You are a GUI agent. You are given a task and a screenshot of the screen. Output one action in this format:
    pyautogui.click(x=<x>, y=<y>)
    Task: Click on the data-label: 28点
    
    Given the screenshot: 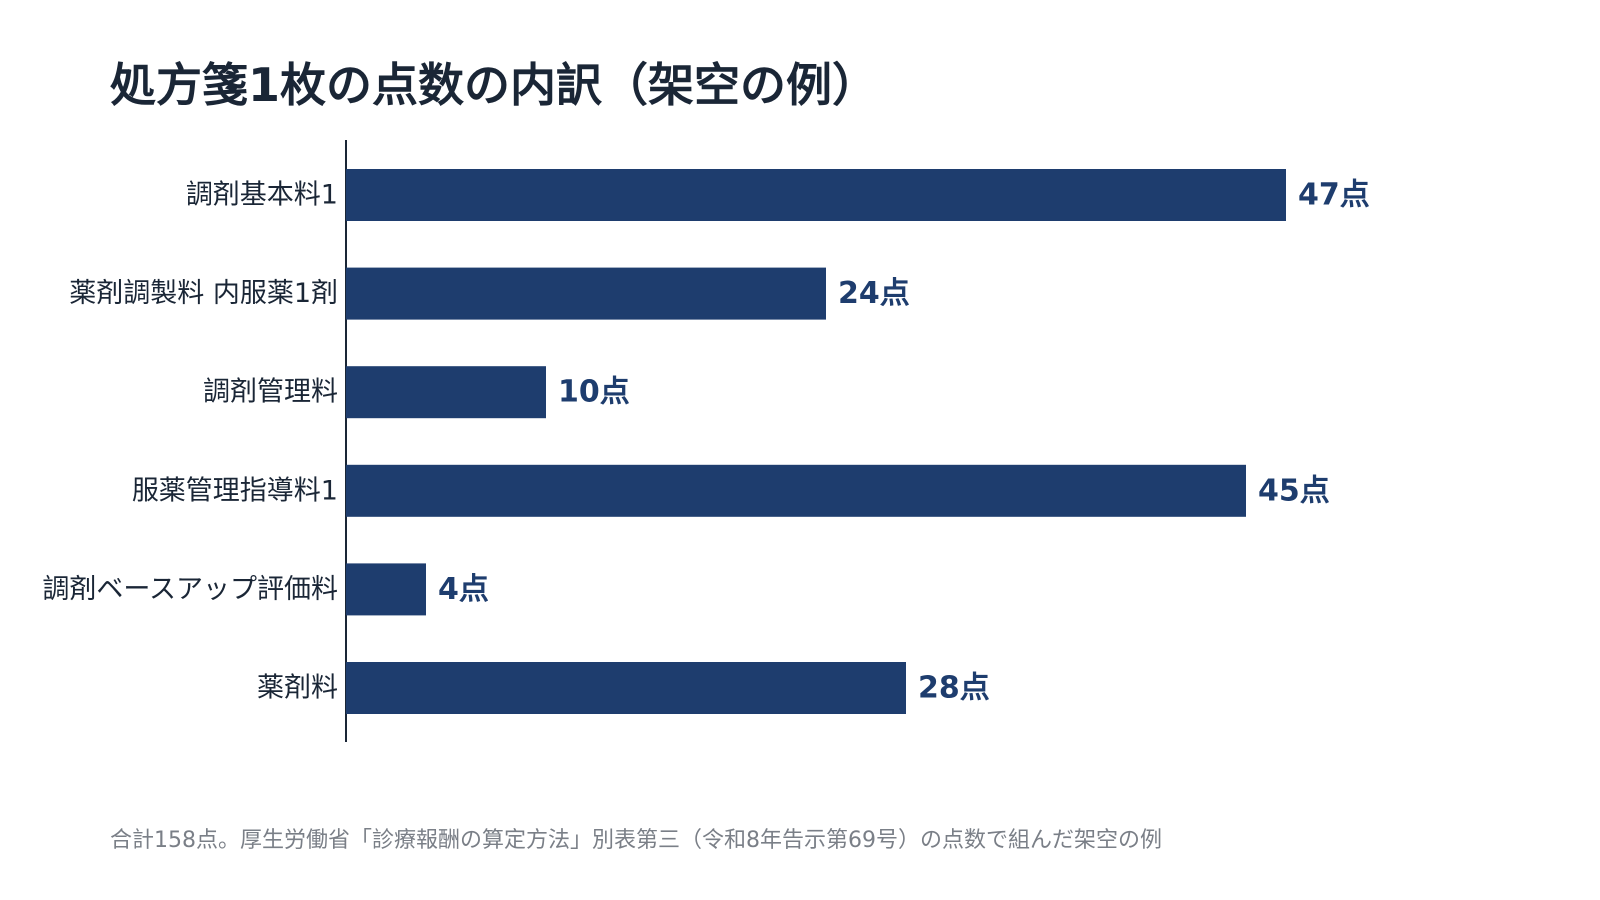 What is the action you would take?
    pyautogui.click(x=954, y=688)
    